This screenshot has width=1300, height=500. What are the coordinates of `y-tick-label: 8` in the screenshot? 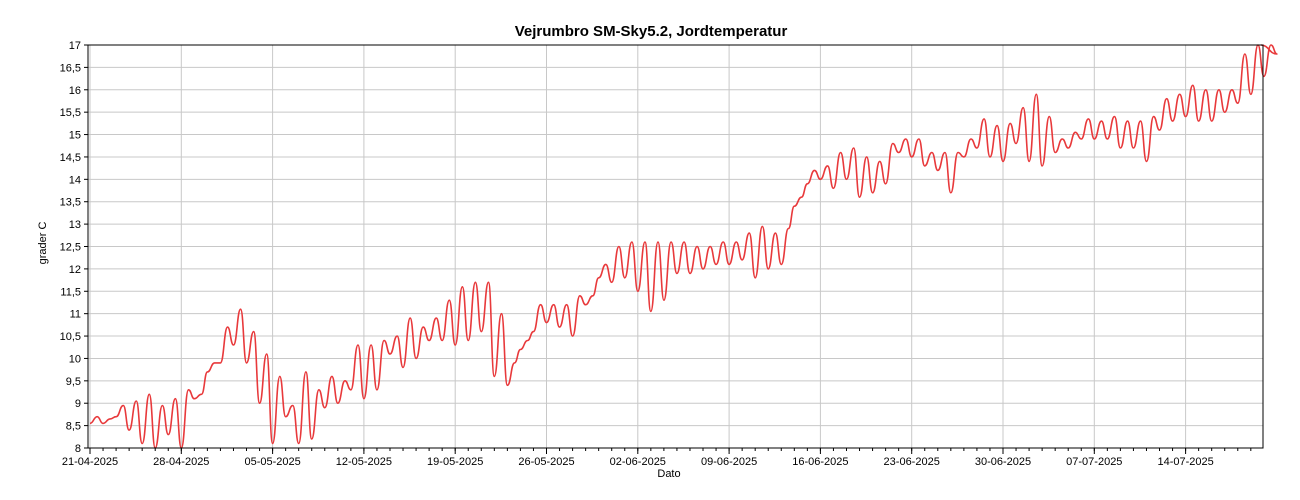 It's located at (78, 449).